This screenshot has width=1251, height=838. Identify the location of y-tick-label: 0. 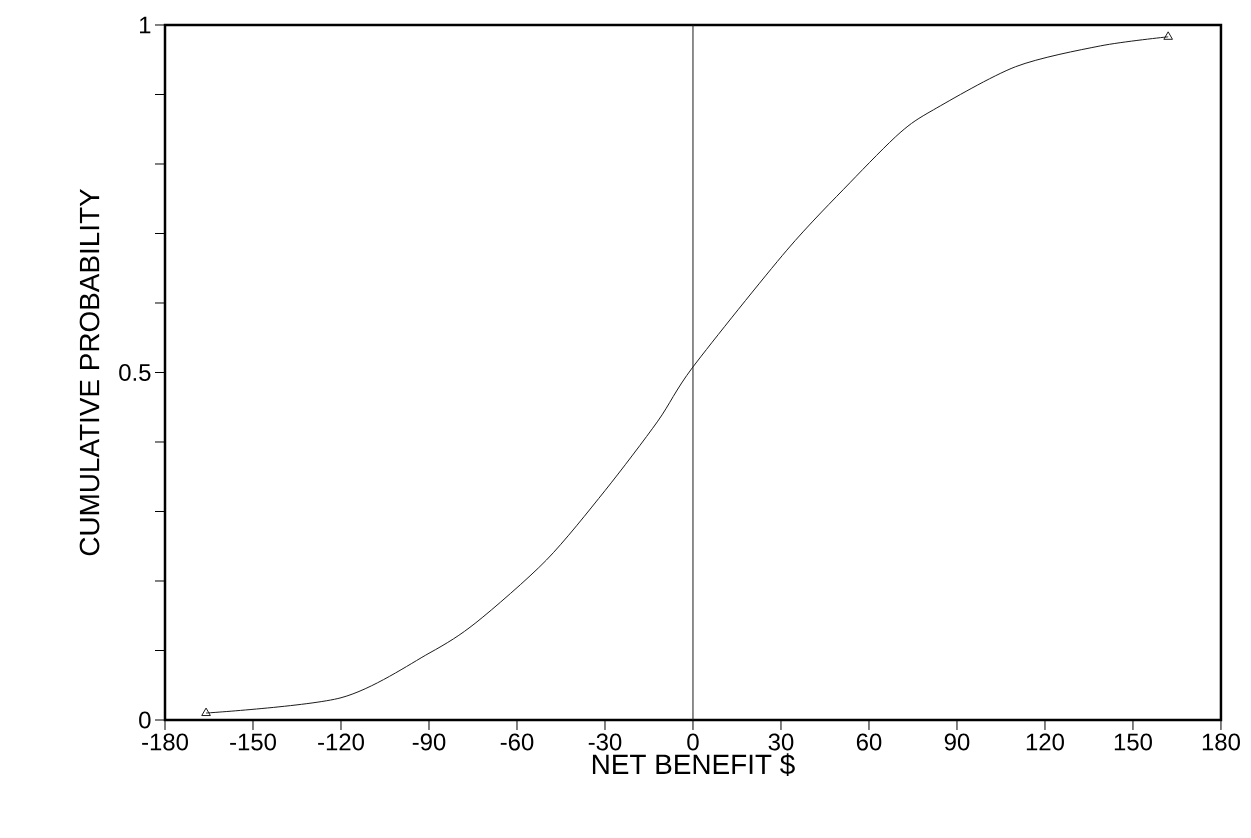
(145, 720).